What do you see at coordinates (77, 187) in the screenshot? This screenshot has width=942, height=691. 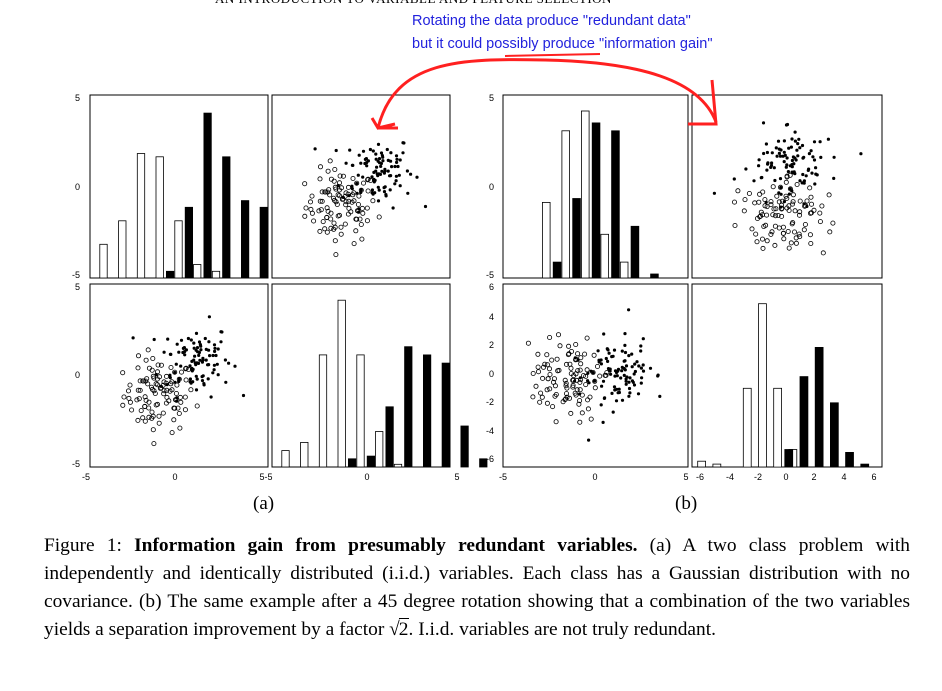 I see `tick-a-y-top-0: 0` at bounding box center [77, 187].